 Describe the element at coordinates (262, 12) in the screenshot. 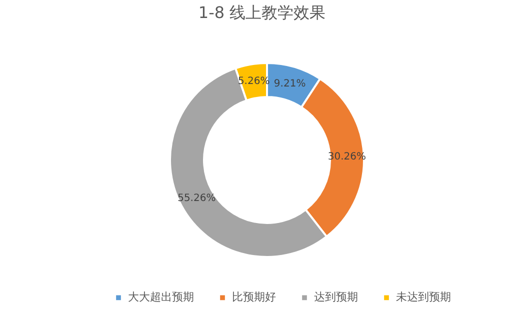

I see `chart-title: 1-8 线上教学效果` at that location.